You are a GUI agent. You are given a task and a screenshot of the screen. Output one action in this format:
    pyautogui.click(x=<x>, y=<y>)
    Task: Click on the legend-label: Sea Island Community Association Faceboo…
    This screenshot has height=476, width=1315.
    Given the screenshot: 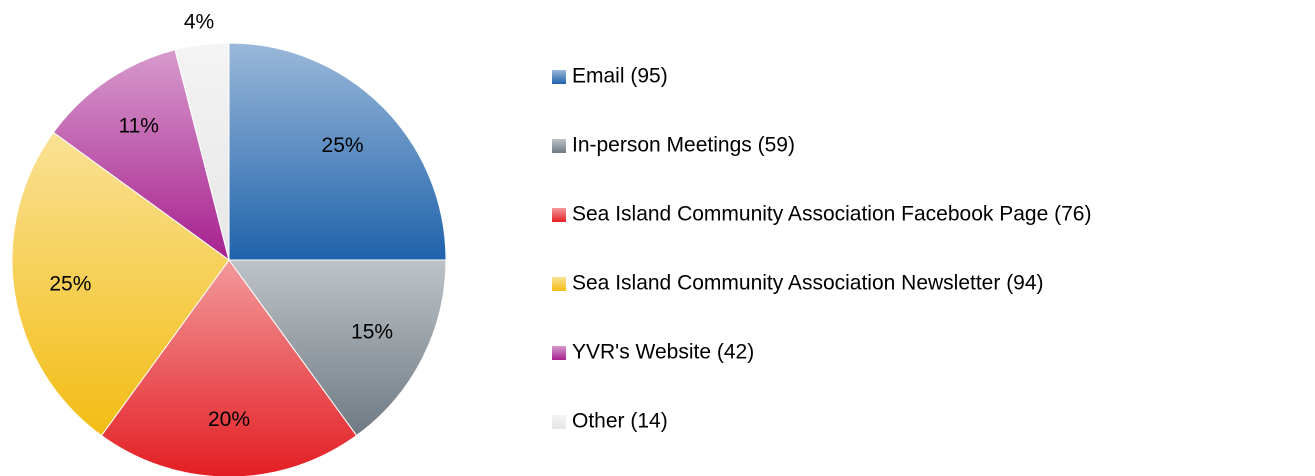 What is the action you would take?
    pyautogui.click(x=831, y=214)
    